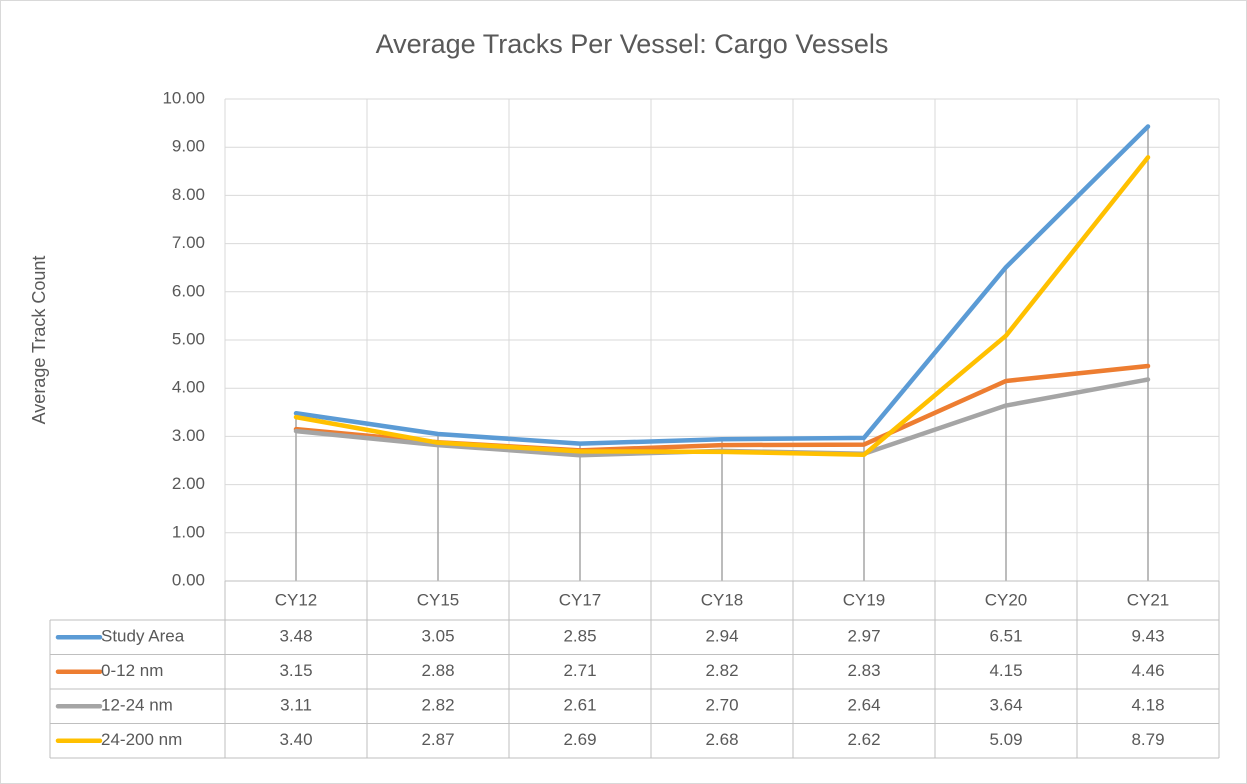 The width and height of the screenshot is (1247, 784). I want to click on table-value: 2.88, so click(437, 670).